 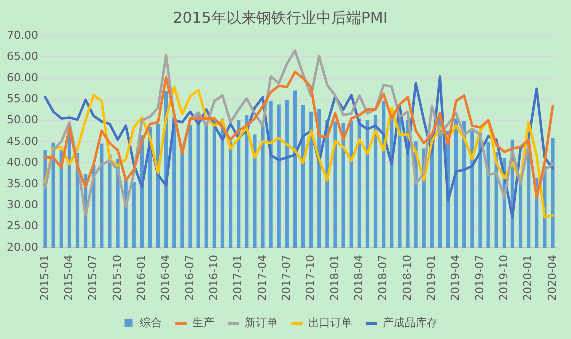 I want to click on x-tick-label: 2016-04, so click(x=165, y=278).